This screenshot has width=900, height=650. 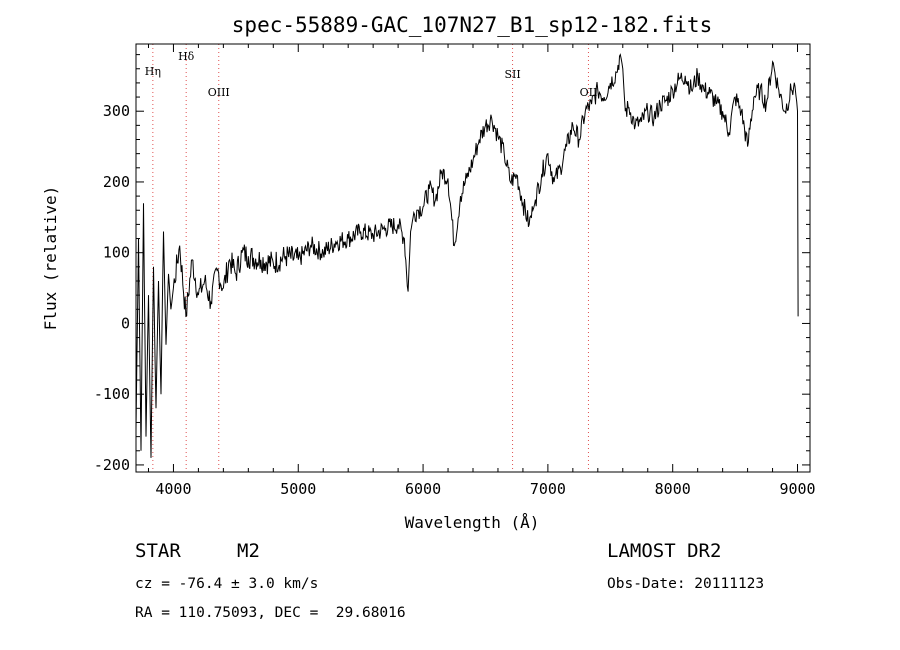 I want to click on x-axis-label: Wavelength (Å), so click(x=472, y=522).